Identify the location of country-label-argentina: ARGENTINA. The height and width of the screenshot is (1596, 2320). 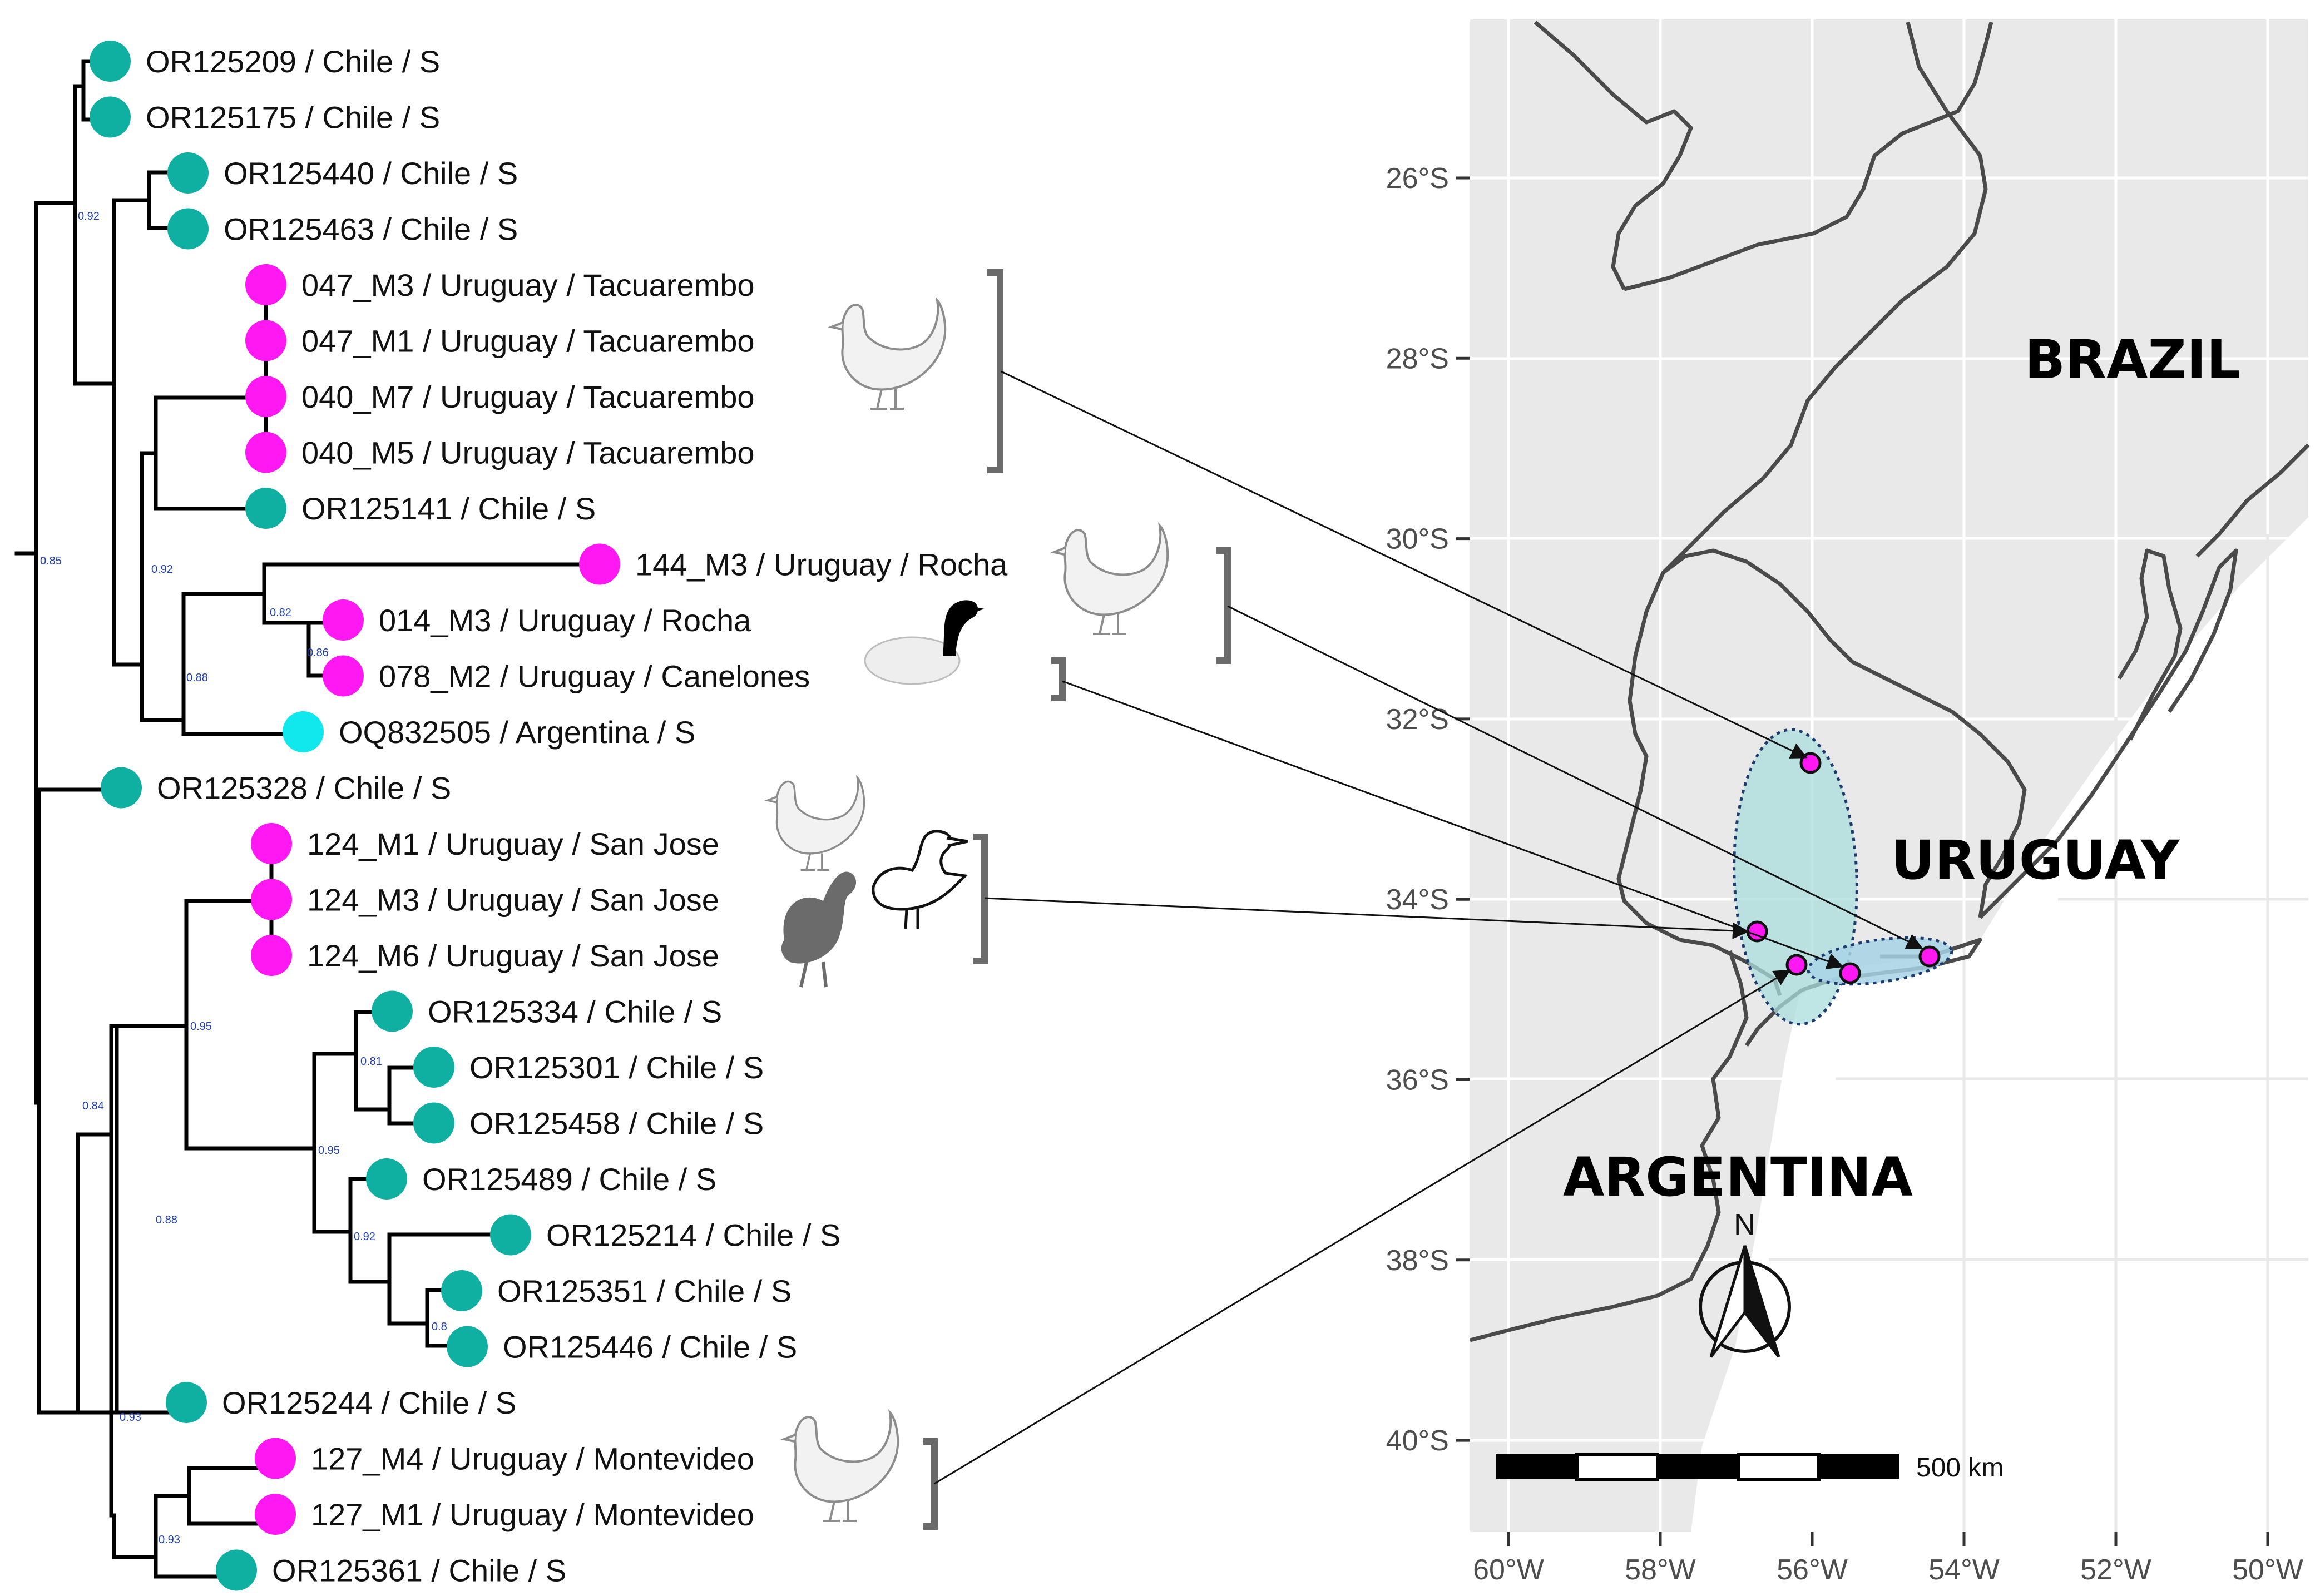
(1738, 1177).